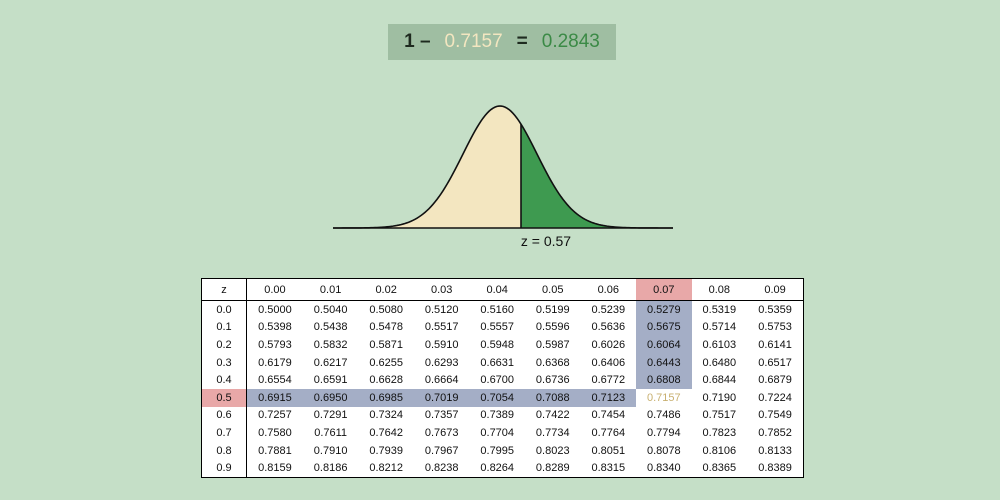 The image size is (1000, 500). Describe the element at coordinates (224, 397) in the screenshot. I see `z-cell: 0.5` at that location.